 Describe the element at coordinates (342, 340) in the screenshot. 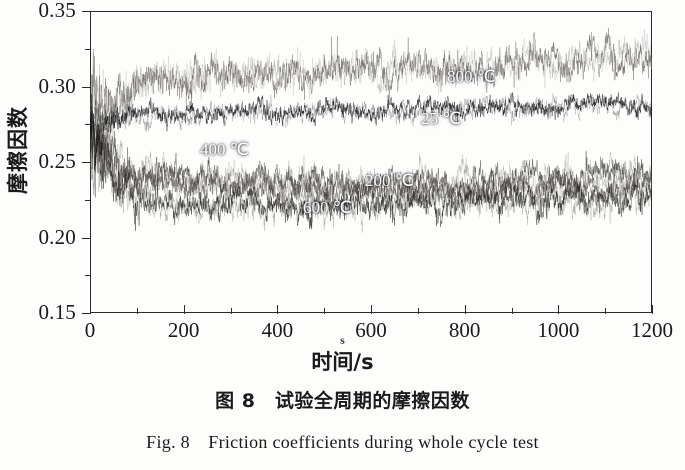

I see `x-axis-unit-artifact: s` at that location.